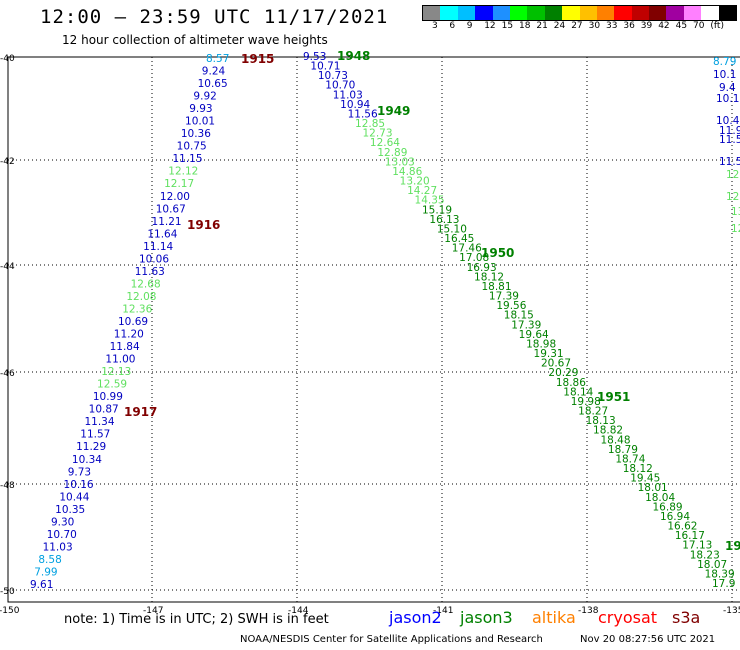 The width and height of the screenshot is (740, 650). I want to click on wave-height-label: 20.67, so click(556, 364).